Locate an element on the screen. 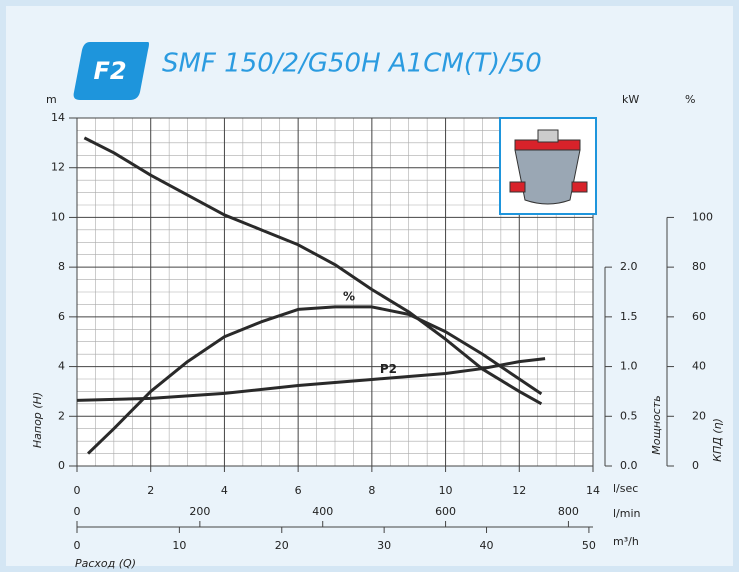  badge-text: F2 is located at coordinates (109, 71).